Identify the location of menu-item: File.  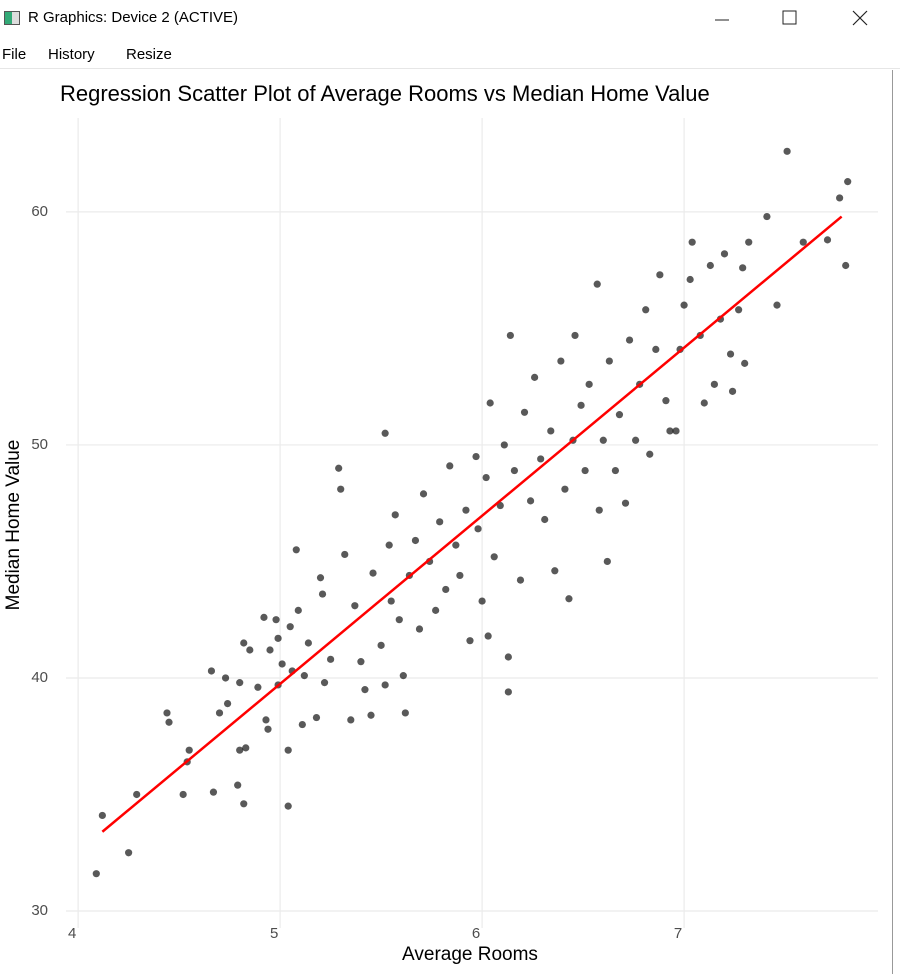
(14, 54).